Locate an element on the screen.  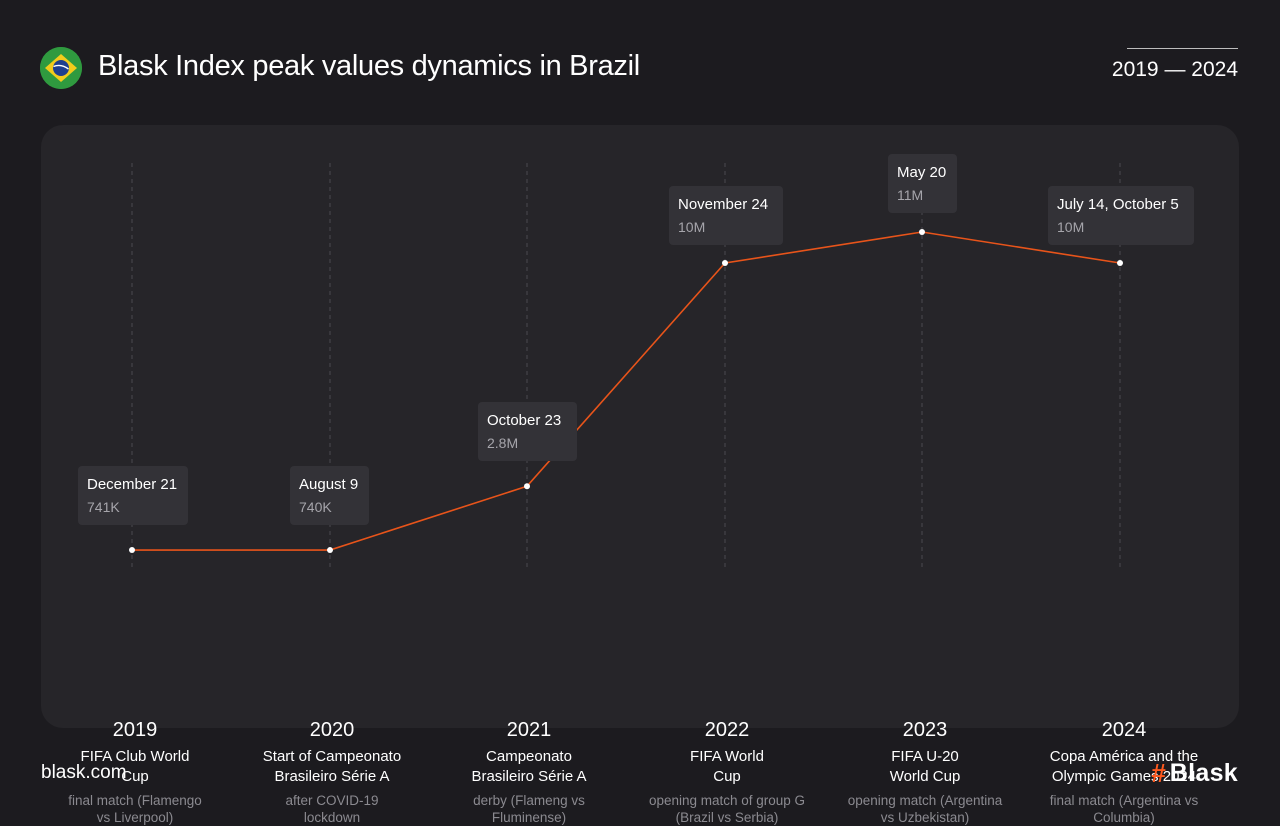
year-label: 2024 is located at coordinates (1124, 730).